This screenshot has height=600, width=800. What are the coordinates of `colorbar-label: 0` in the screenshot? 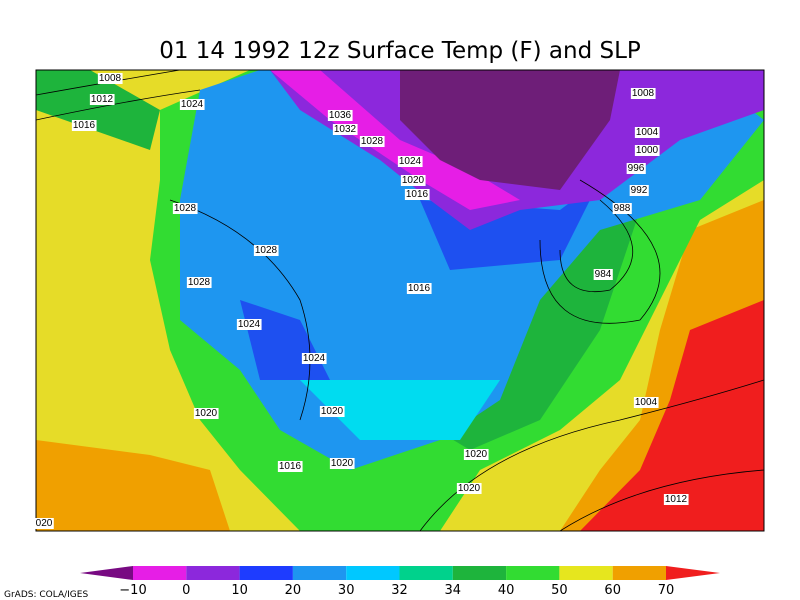 It's located at (186, 590).